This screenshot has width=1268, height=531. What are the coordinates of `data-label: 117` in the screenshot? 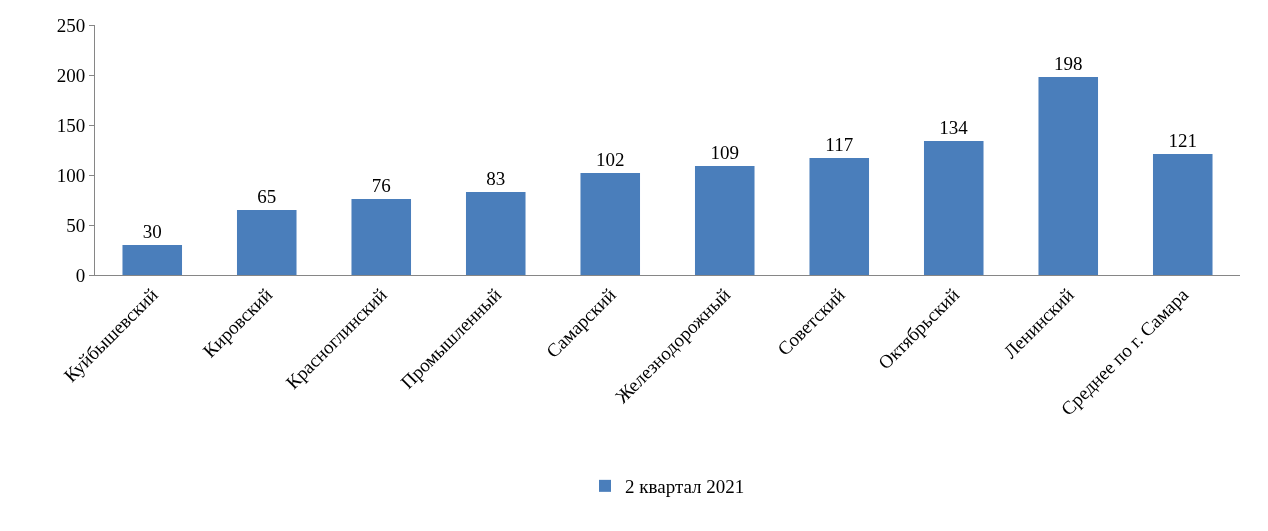 It's located at (839, 144).